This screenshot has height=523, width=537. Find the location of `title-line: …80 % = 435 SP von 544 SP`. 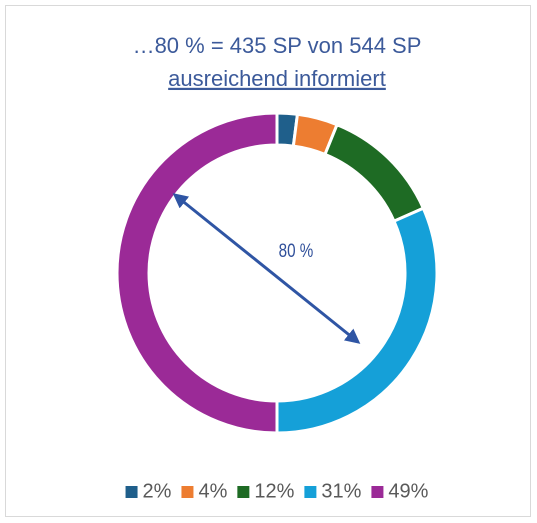

title-line: …80 % = 435 SP von 544 SP is located at coordinates (277, 45).